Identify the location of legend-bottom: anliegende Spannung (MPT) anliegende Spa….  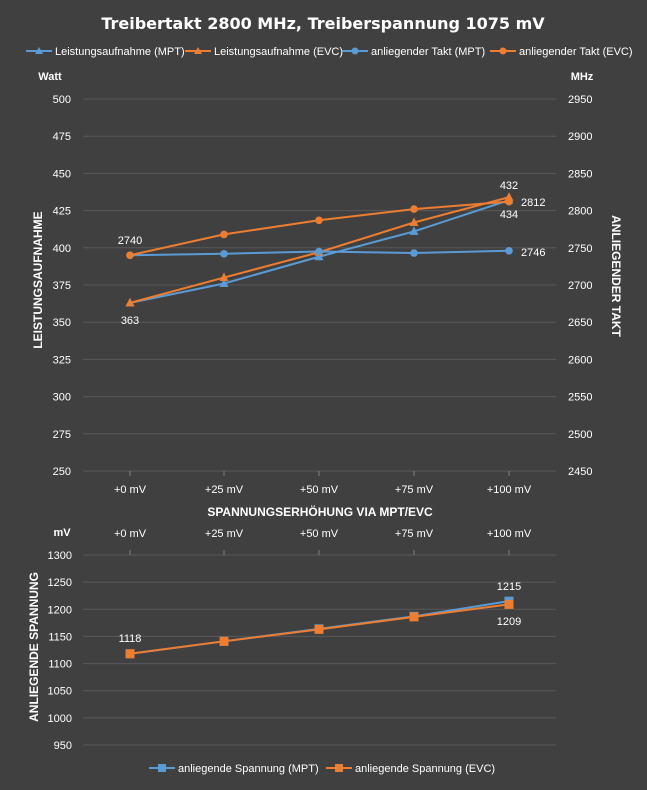
(322, 769).